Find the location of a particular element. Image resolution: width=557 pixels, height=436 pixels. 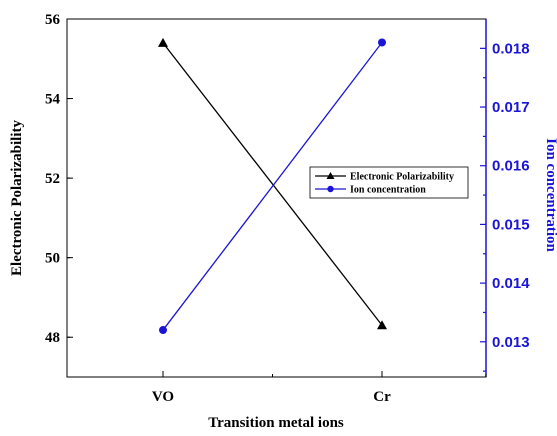

legend-marker-triangle is located at coordinates (330, 175).